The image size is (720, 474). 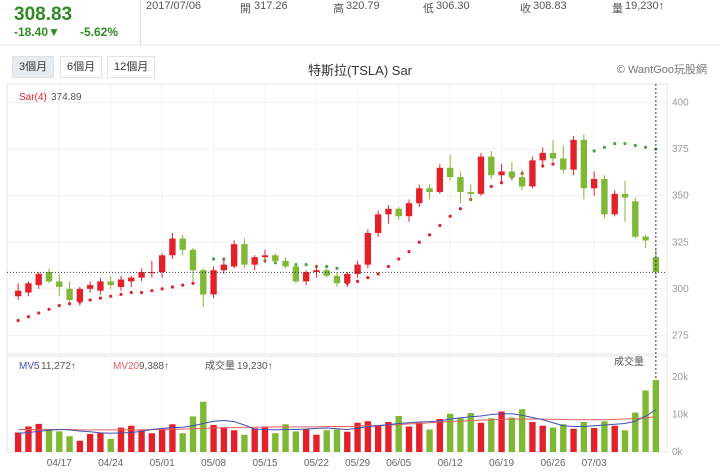 I want to click on volume-legend-name: 成交量, so click(x=220, y=365).